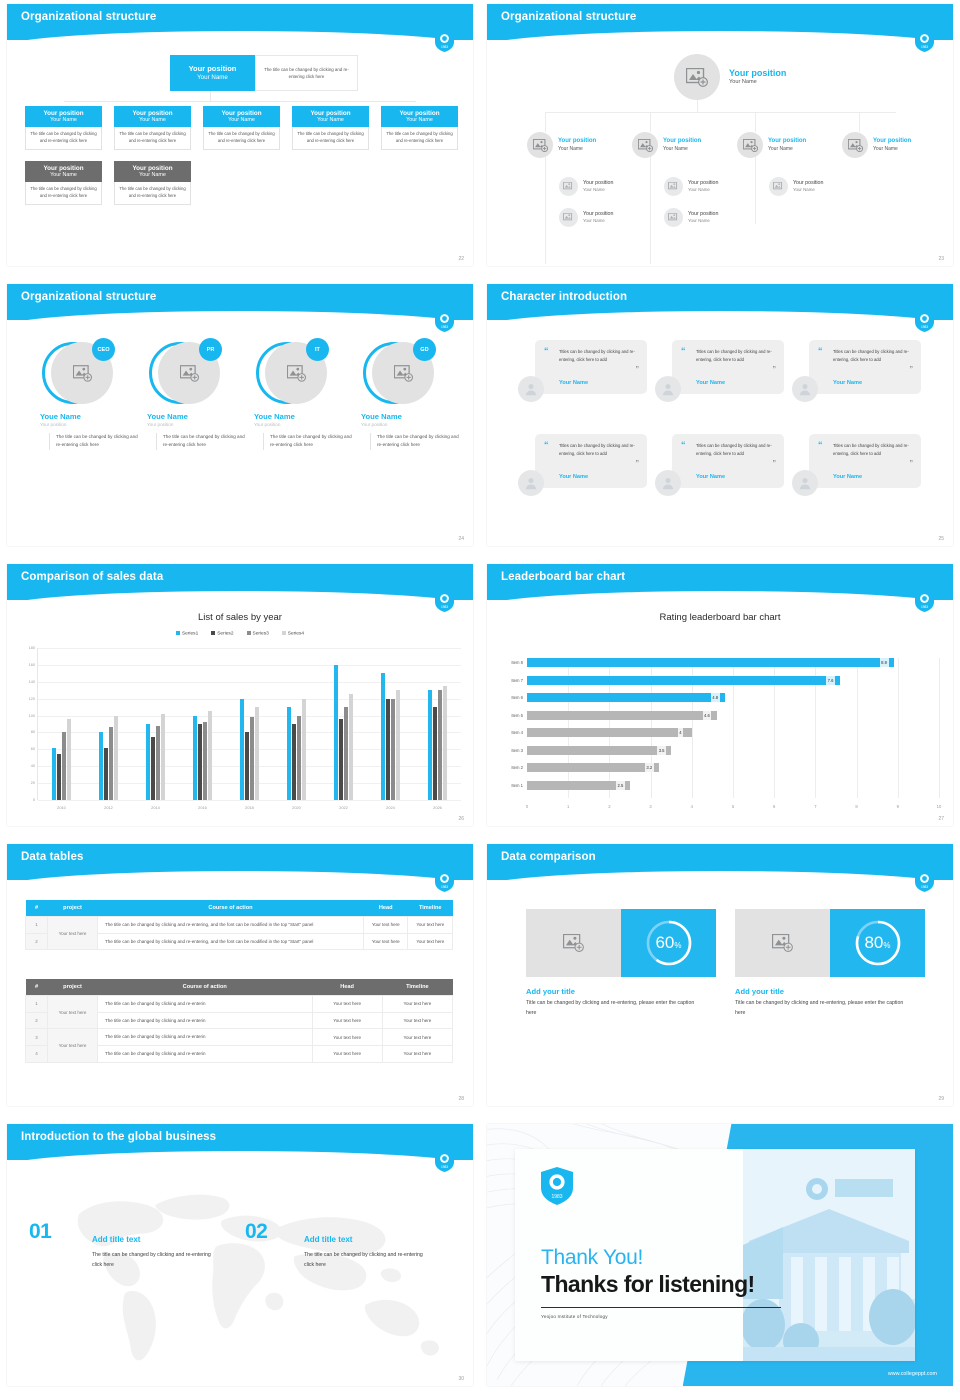 Image resolution: width=960 pixels, height=1400 pixels. I want to click on svg-text: 1983, so click(444, 887).